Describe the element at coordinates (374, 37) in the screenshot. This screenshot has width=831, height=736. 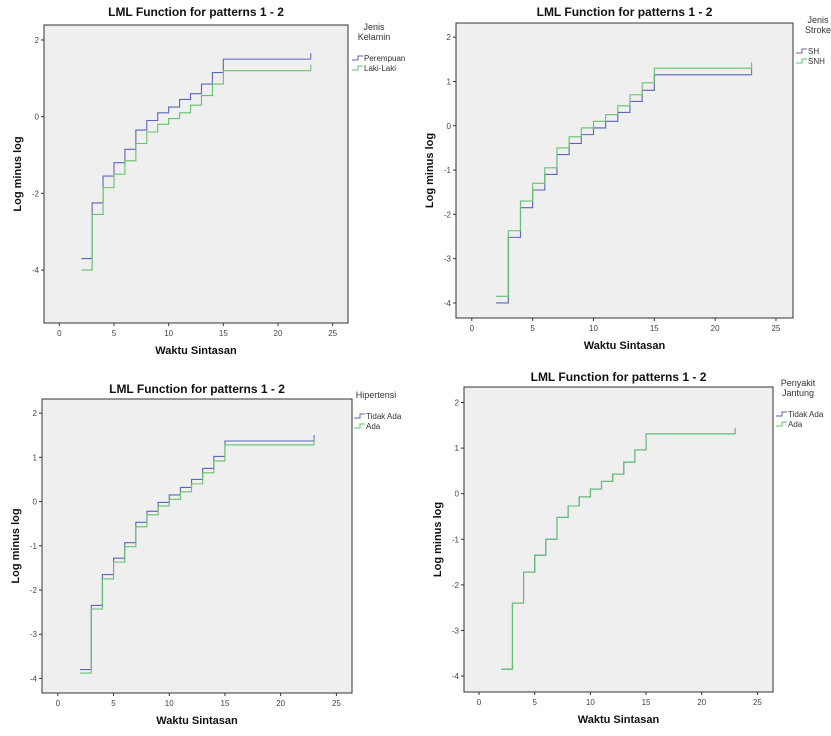
I see `legend-title: Kelamin` at that location.